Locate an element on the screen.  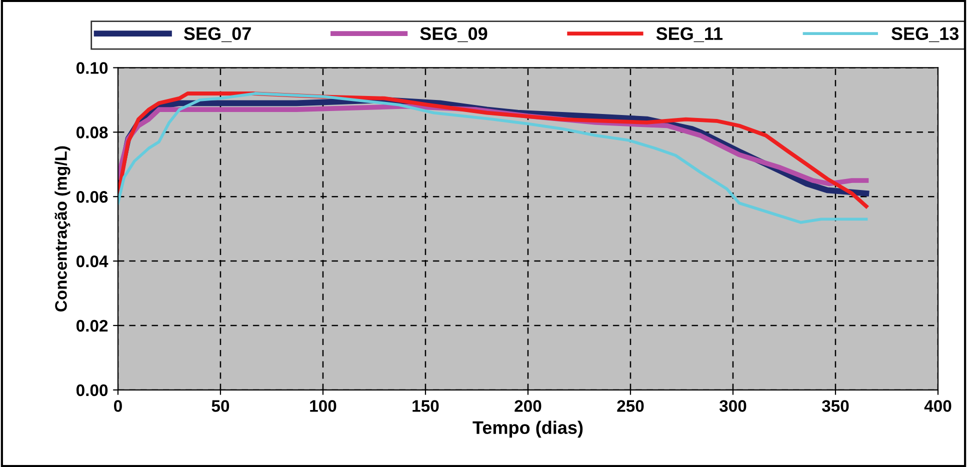
x-tick-label: 250 is located at coordinates (630, 406).